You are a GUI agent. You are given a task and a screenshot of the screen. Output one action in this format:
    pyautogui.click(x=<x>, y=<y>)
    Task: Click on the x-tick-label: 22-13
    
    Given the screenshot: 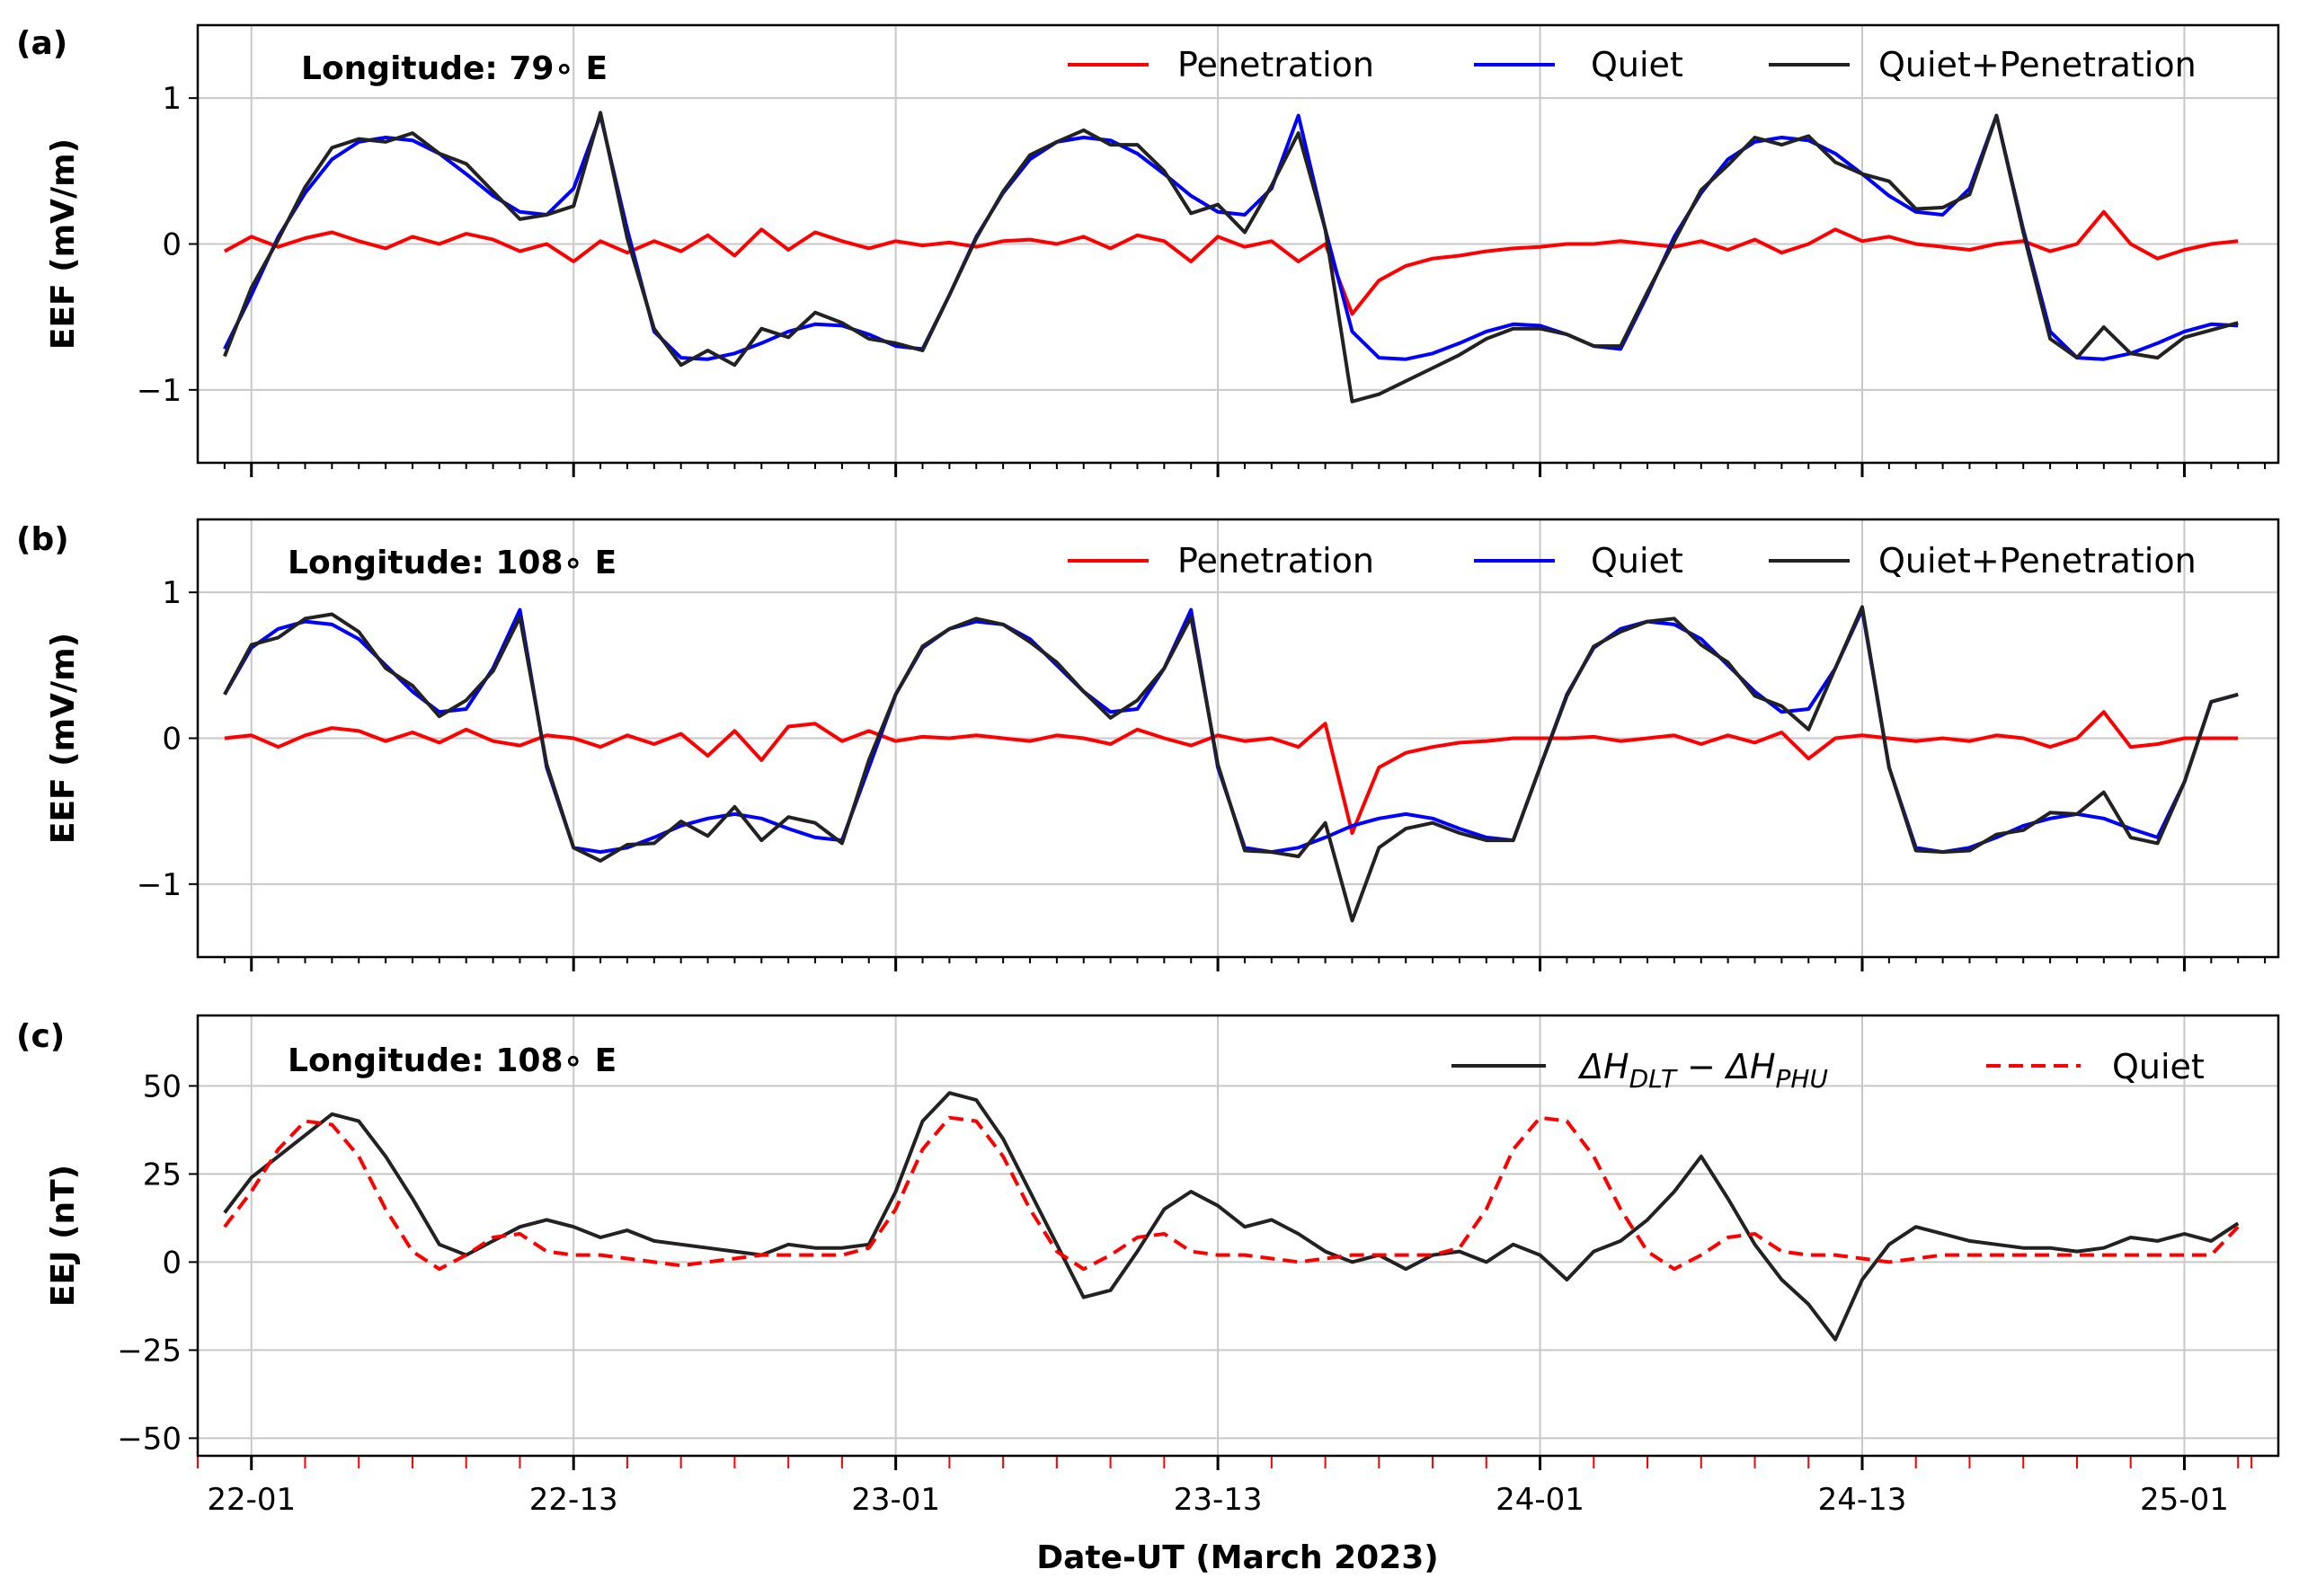 What is the action you would take?
    pyautogui.click(x=573, y=1500)
    